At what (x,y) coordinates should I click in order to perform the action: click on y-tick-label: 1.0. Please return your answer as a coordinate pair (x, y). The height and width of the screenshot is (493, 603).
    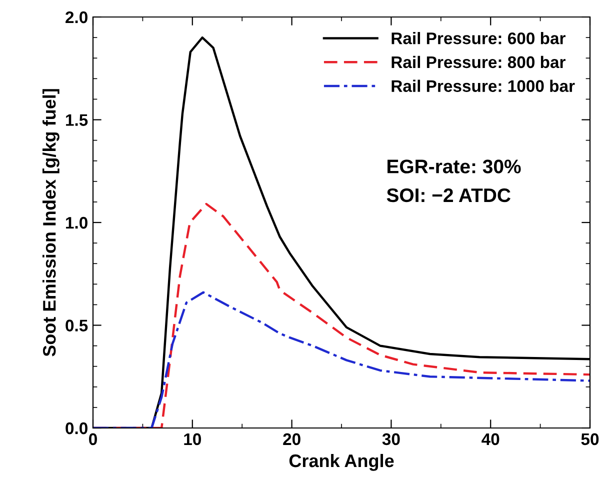
    Looking at the image, I should click on (77, 222).